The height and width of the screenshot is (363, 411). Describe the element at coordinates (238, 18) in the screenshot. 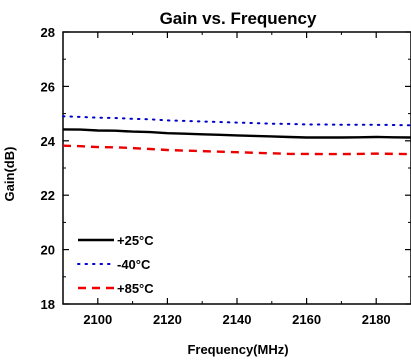

I see `chart-title: Gain vs. Frequency` at that location.